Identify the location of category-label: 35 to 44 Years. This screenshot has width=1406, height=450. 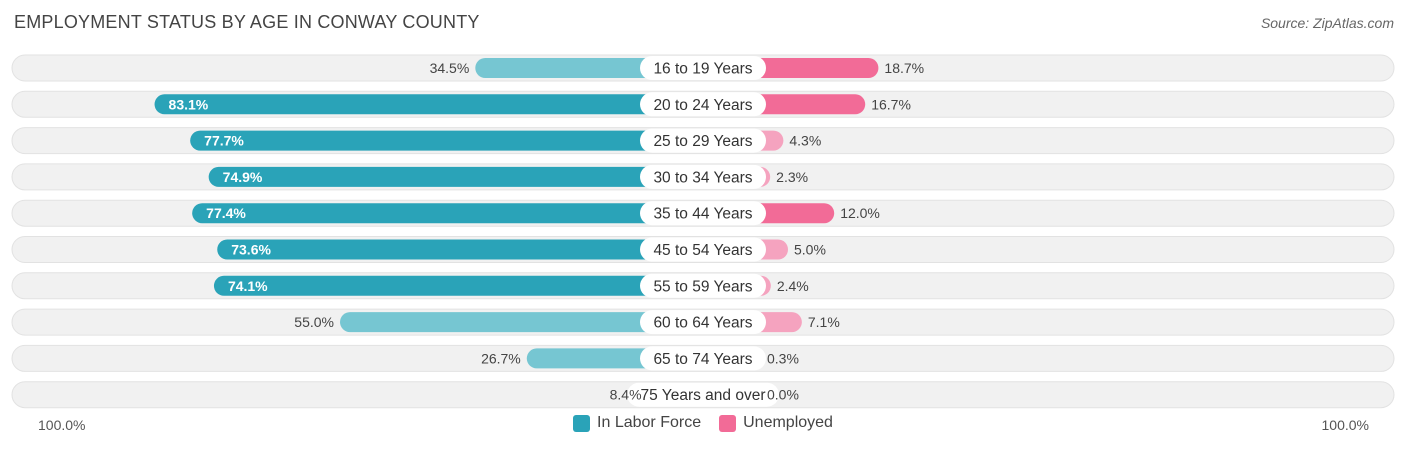
(702, 214).